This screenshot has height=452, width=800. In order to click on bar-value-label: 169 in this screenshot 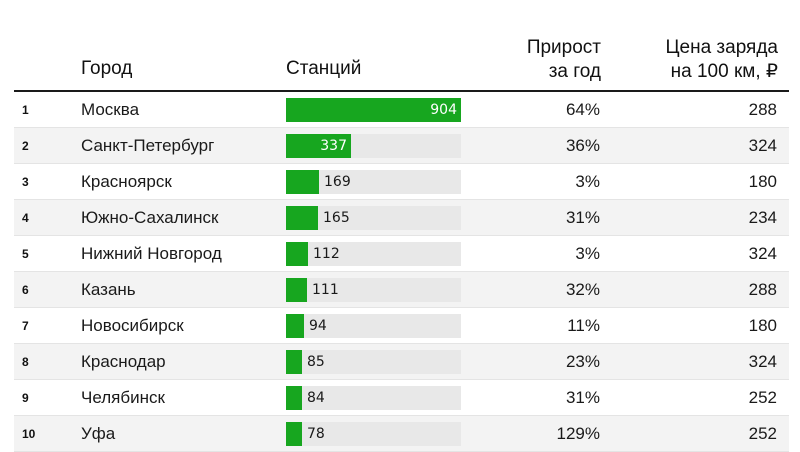, I will do `click(337, 182)`.